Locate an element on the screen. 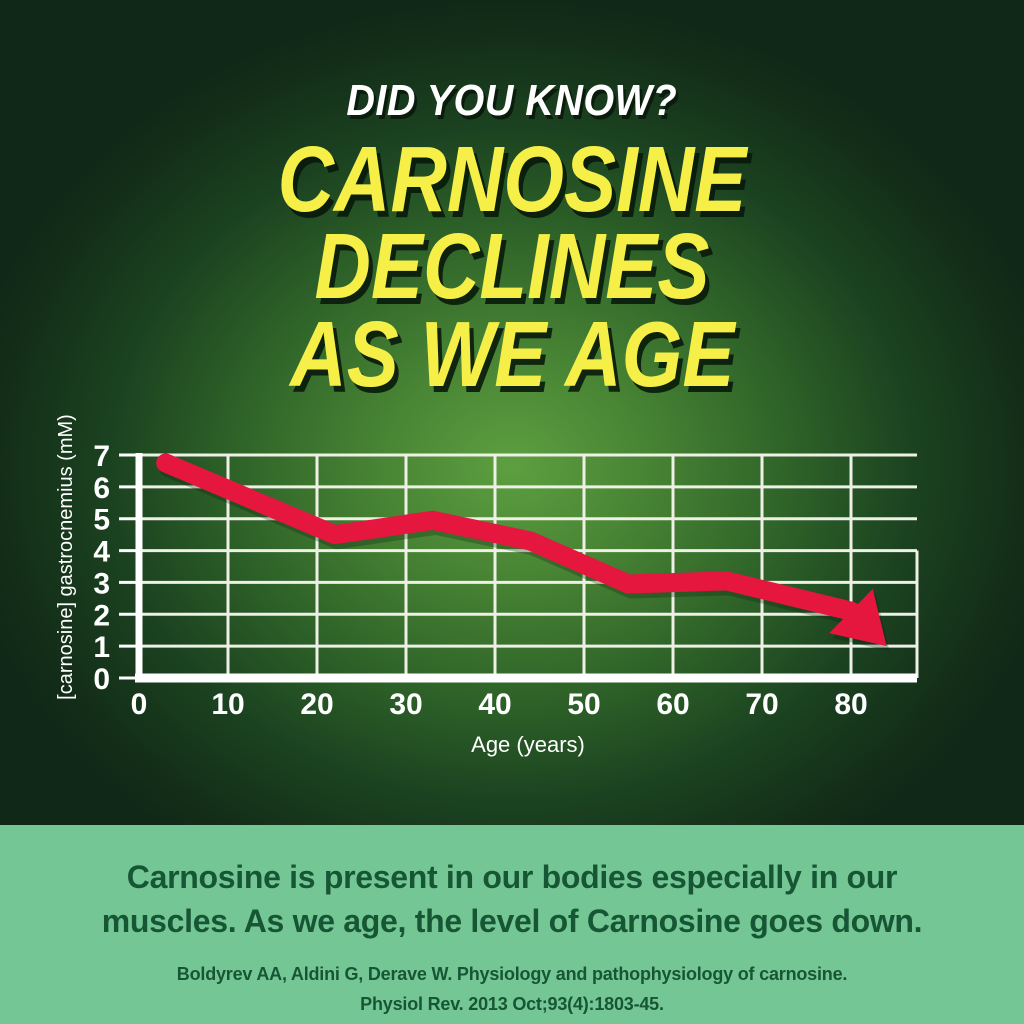 The image size is (1024, 1024). kicker-text: DID YOU KNOW? is located at coordinates (512, 100).